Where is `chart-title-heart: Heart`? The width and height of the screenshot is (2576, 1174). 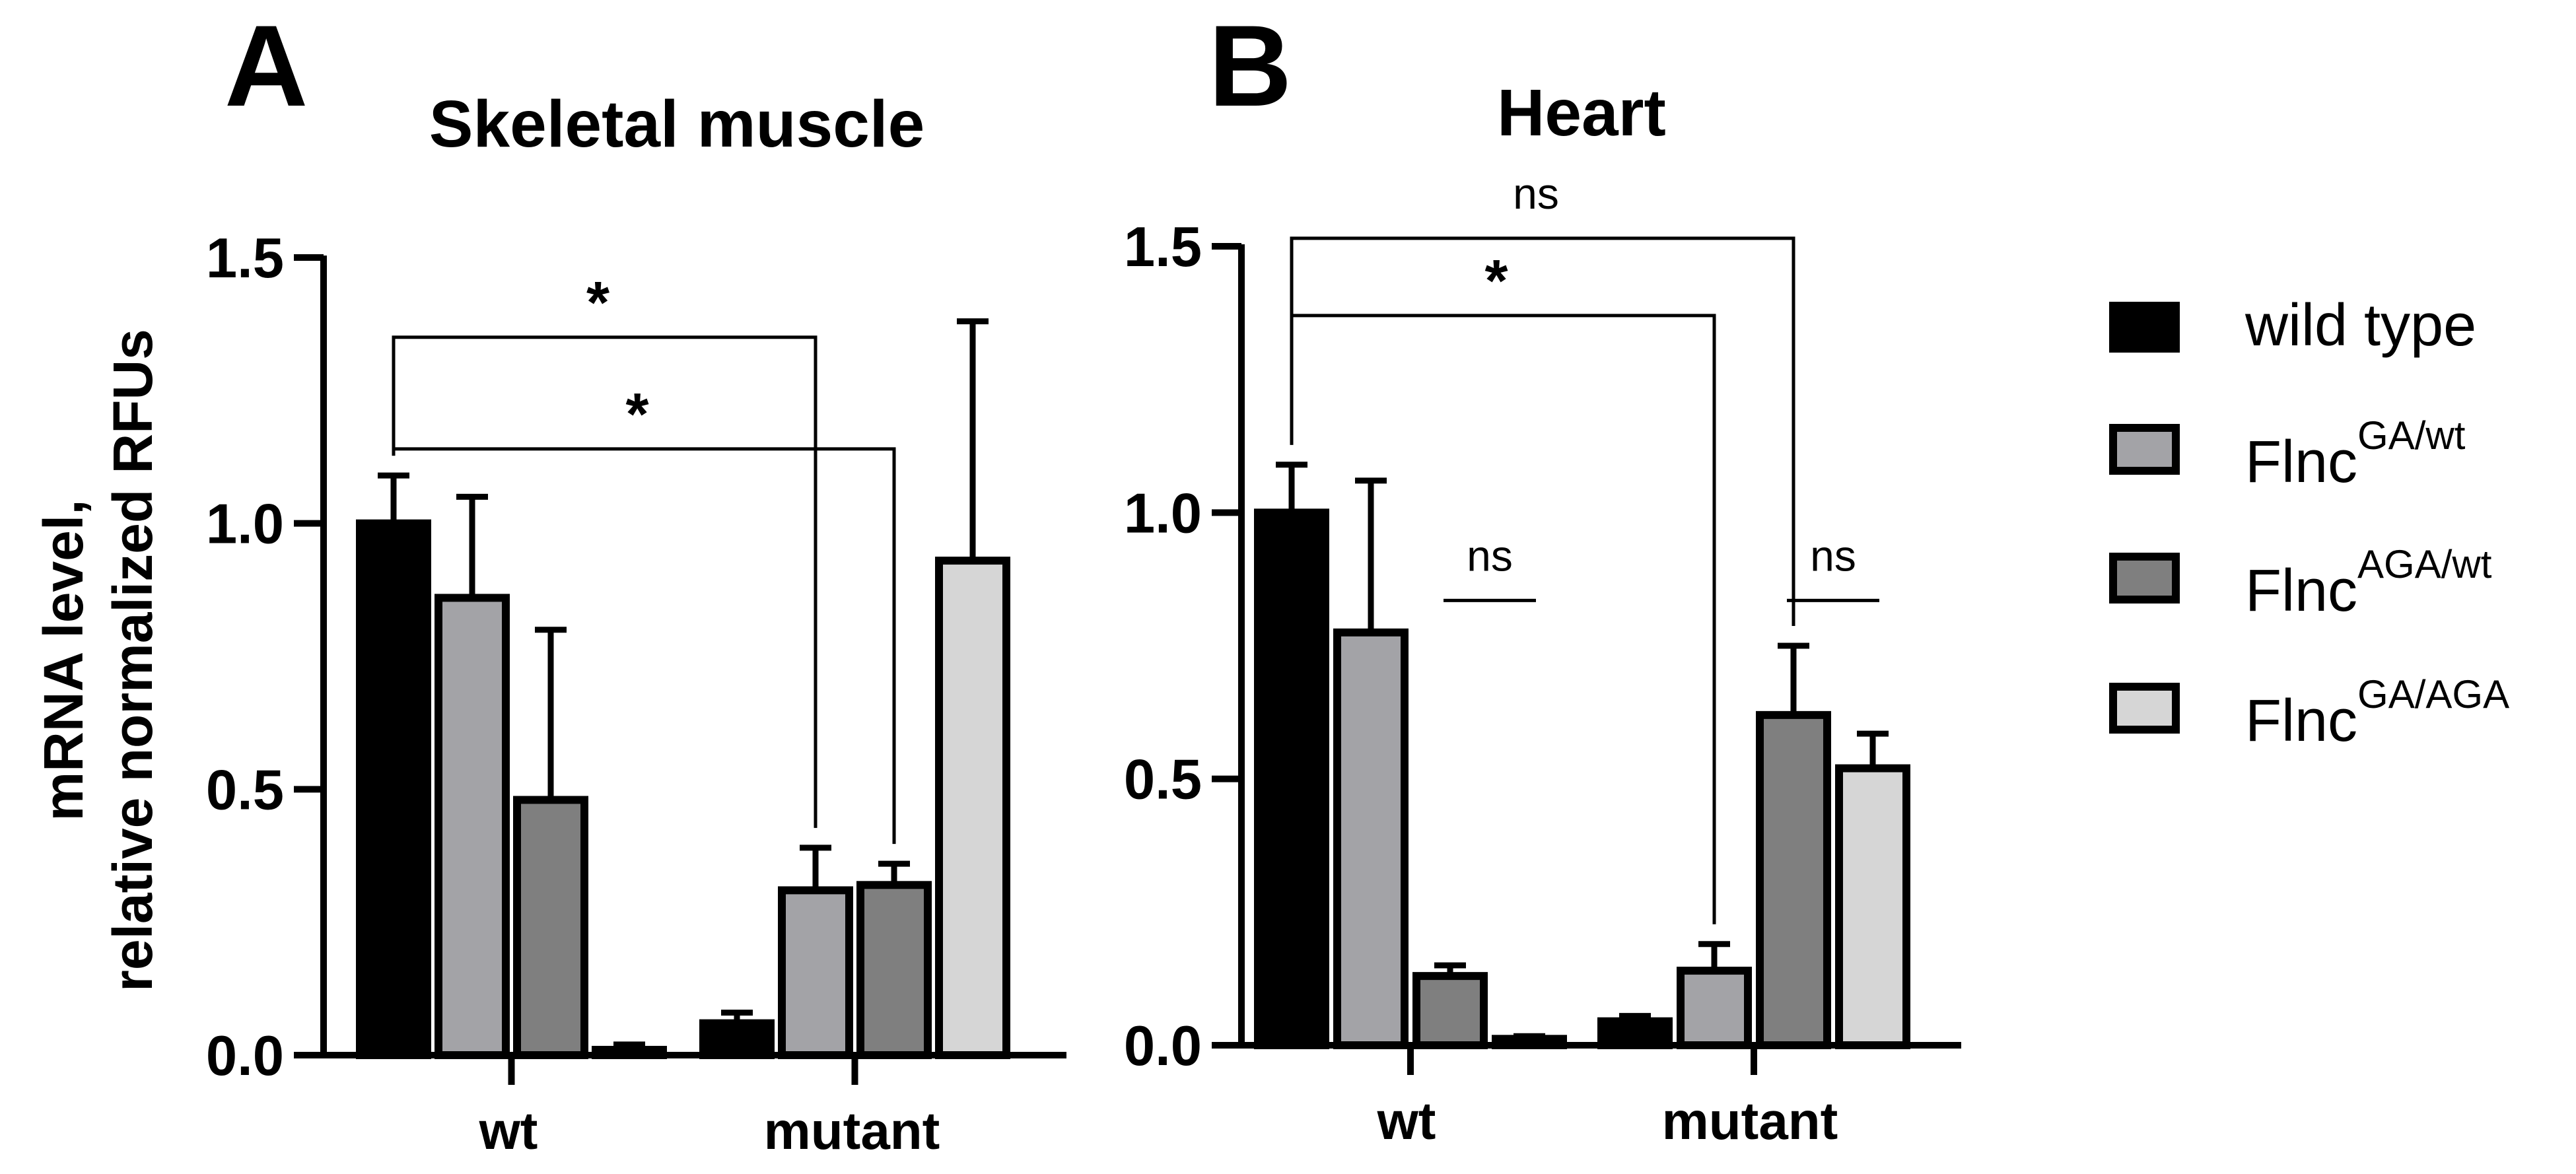 chart-title-heart: Heart is located at coordinates (1582, 113).